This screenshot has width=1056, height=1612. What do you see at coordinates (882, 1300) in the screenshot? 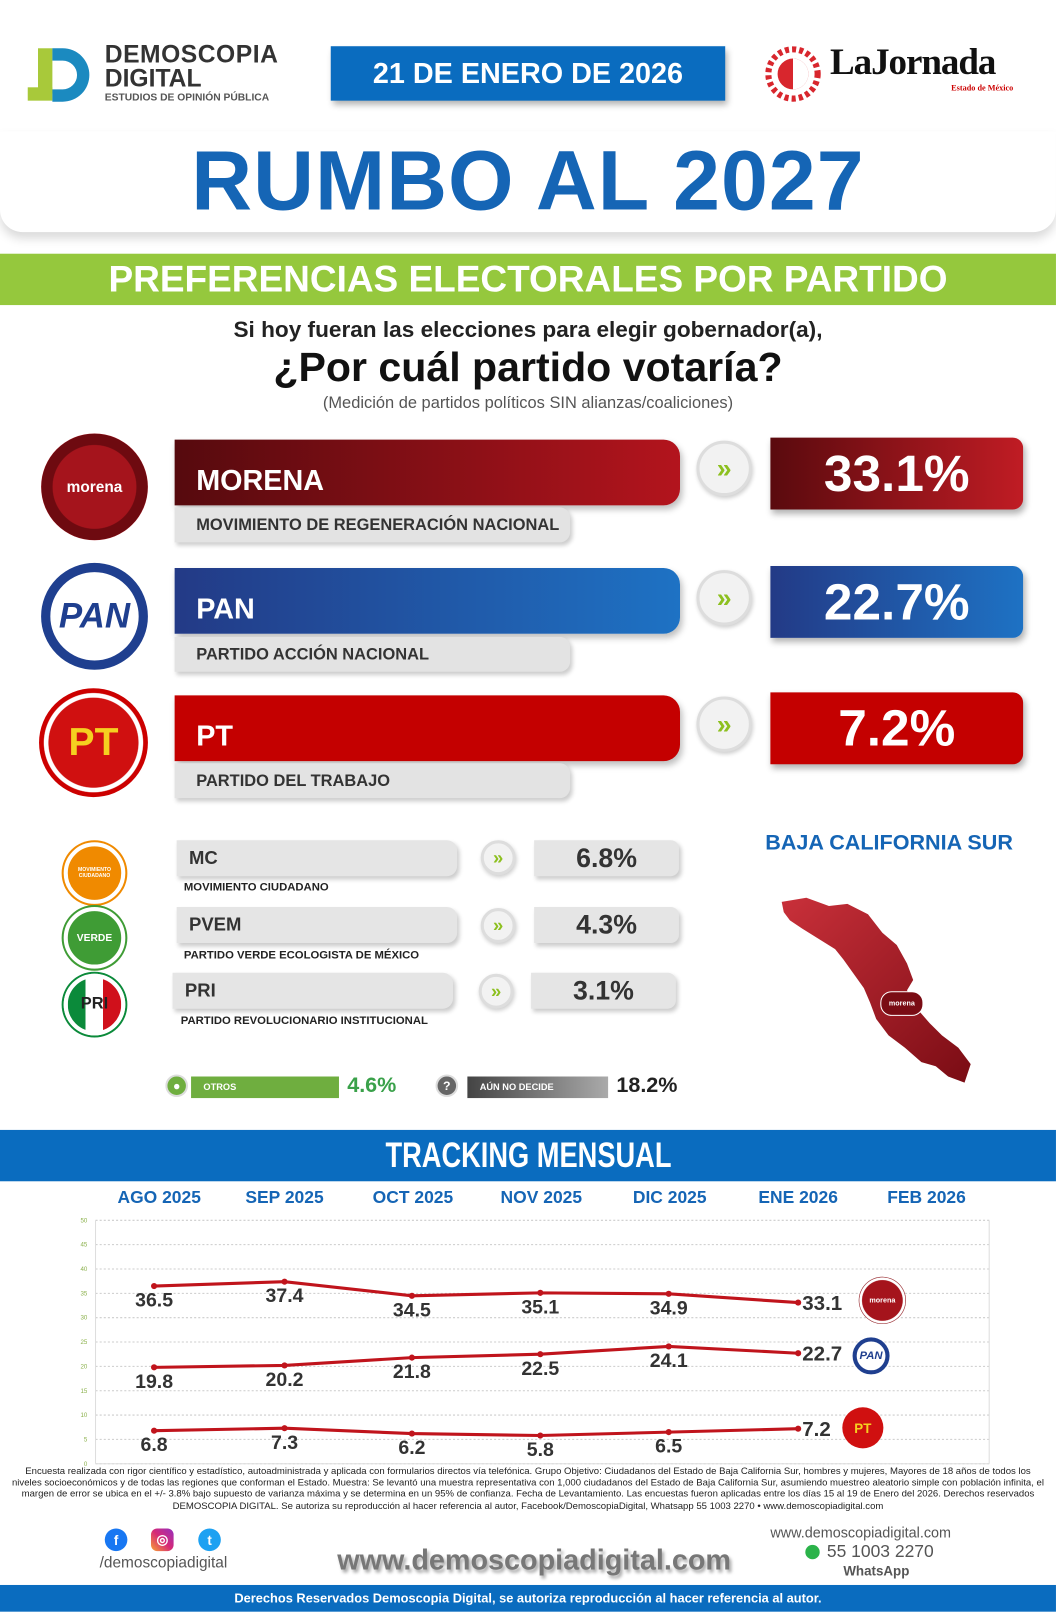
I see `morena-series-logo: morena` at bounding box center [882, 1300].